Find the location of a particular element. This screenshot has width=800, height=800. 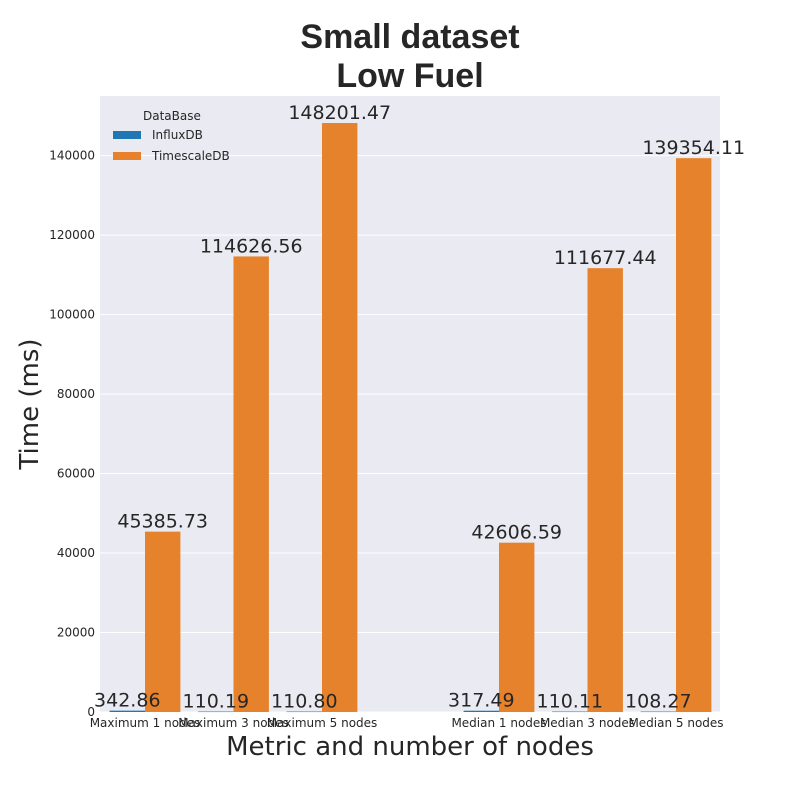

legend-label-timescaledb: TimescaleDB is located at coordinates (190, 156).